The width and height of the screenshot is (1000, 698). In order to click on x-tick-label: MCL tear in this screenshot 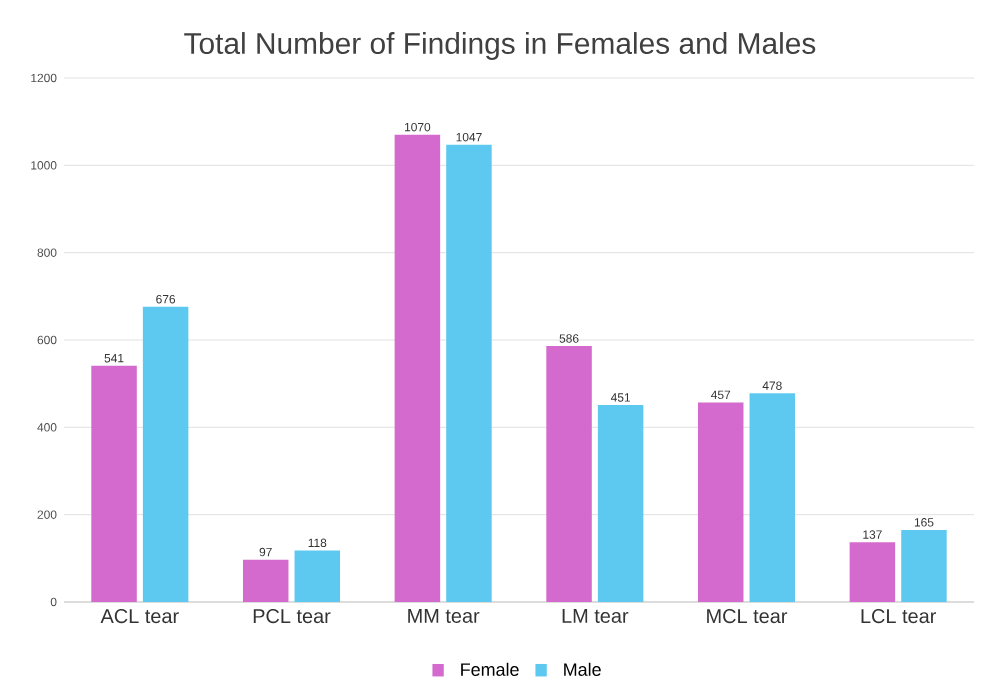, I will do `click(747, 616)`.